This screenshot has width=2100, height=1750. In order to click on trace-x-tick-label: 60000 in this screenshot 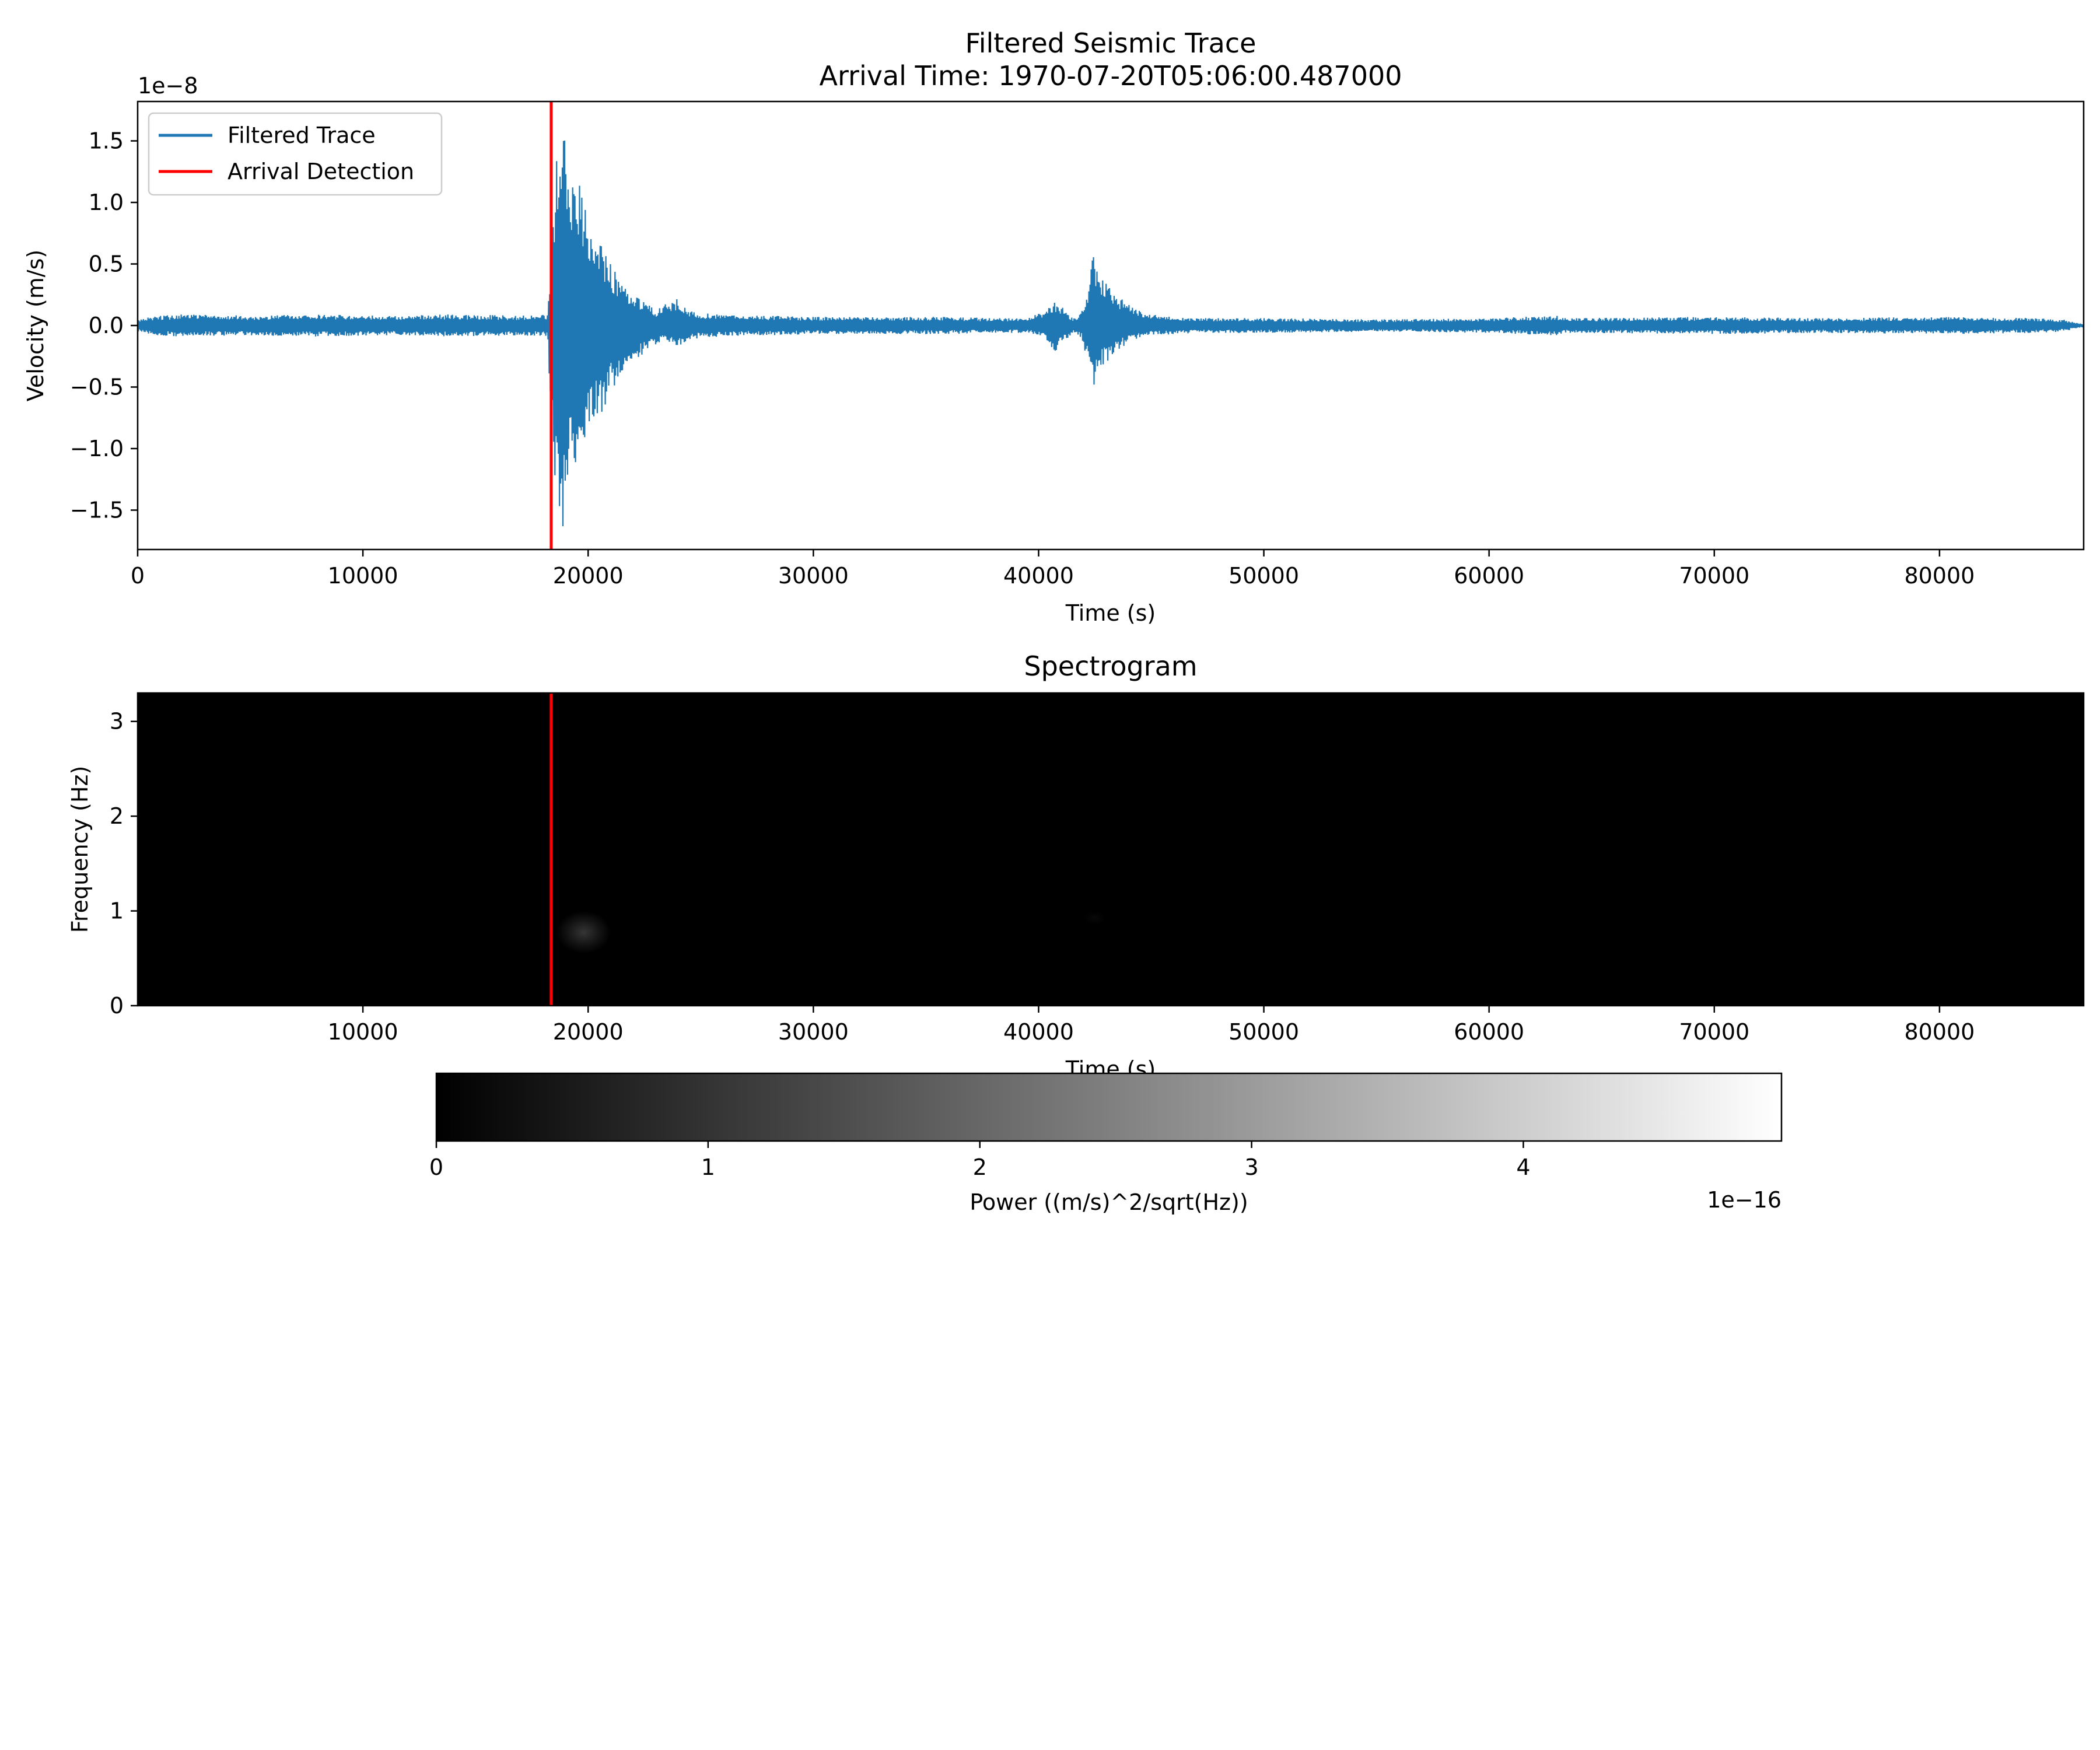, I will do `click(1489, 576)`.